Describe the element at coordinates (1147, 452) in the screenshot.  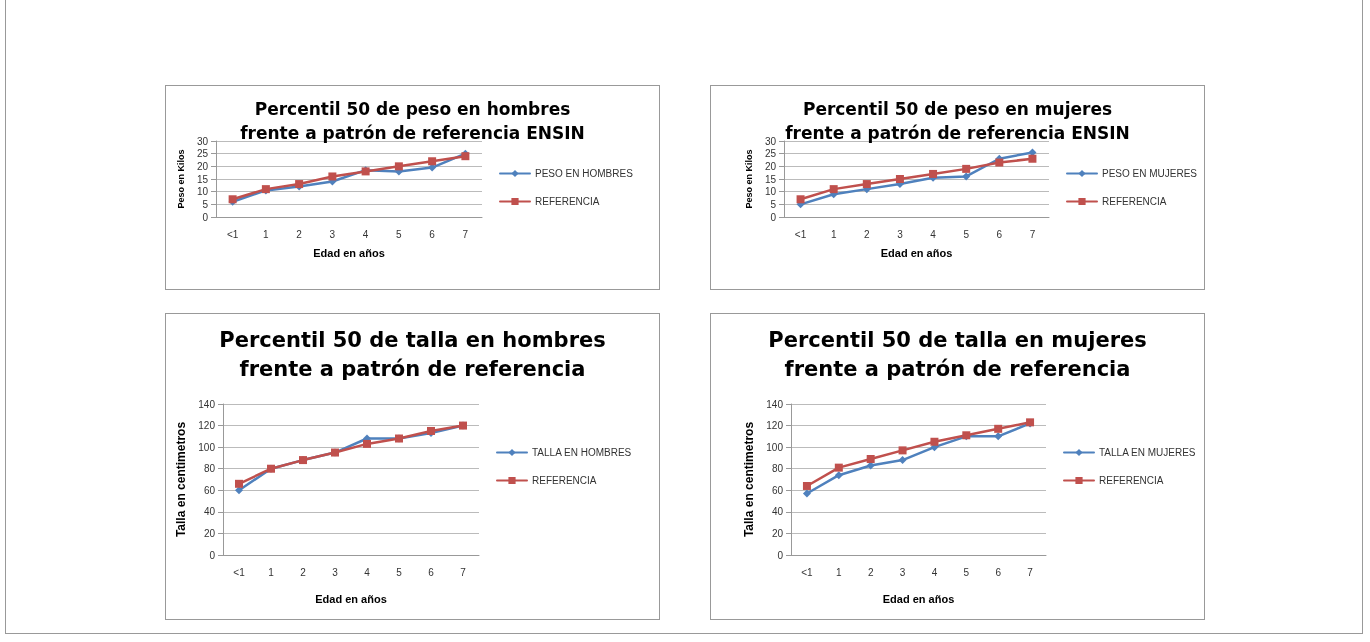
I see `legend-label: TALLA EN MUJERES` at that location.